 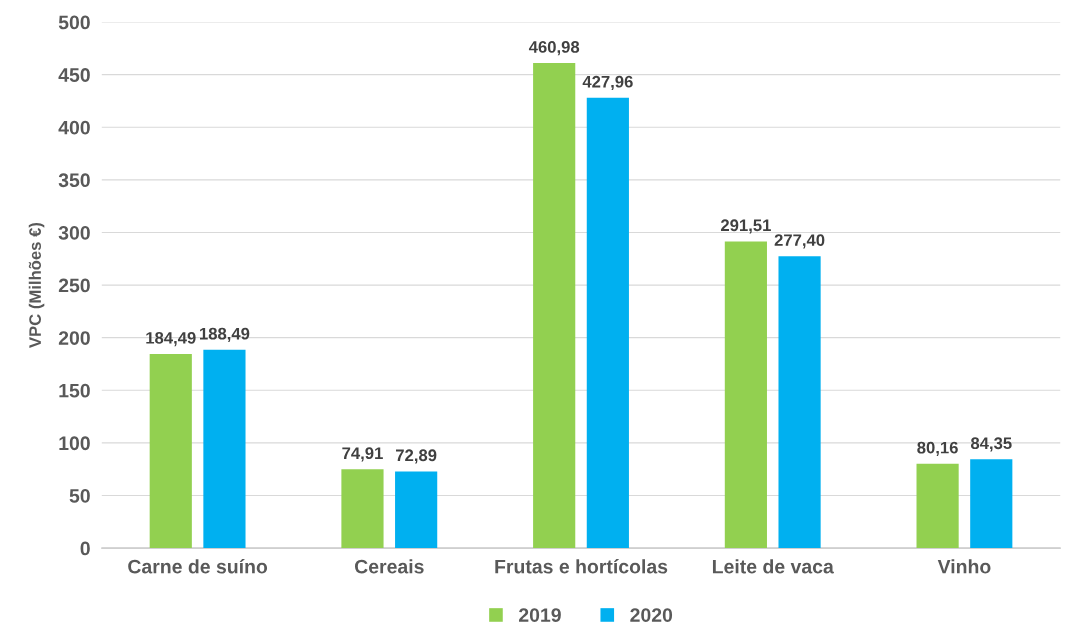 What do you see at coordinates (74, 75) in the screenshot?
I see `y-tick-label: 450` at bounding box center [74, 75].